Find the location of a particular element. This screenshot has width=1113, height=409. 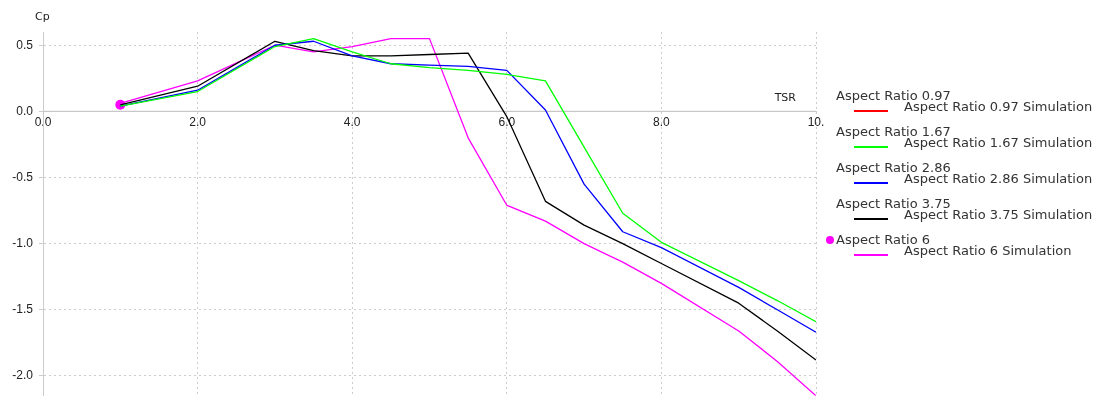

y-tick-label: 0.5 is located at coordinates (25, 44).